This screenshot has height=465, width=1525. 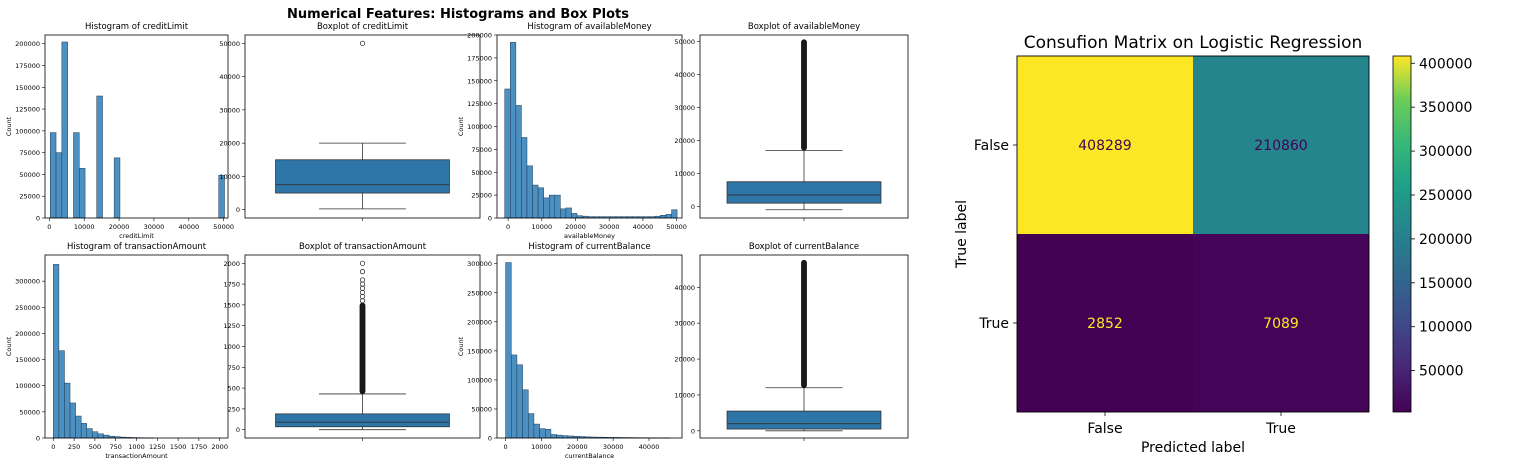 What do you see at coordinates (1445, 152) in the screenshot?
I see `colorbar-tick-label-5: 300000` at bounding box center [1445, 152].